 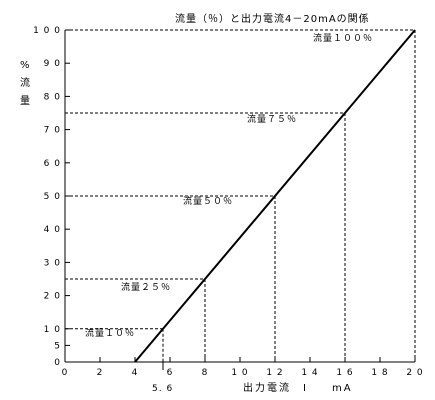 I want to click on x-tick-label: 6, so click(x=170, y=373).